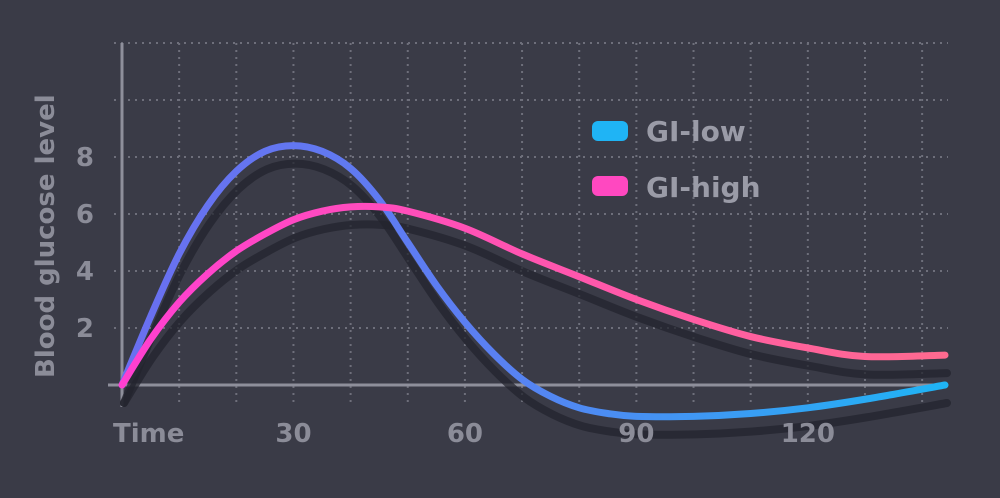 The height and width of the screenshot is (498, 1000). What do you see at coordinates (85, 158) in the screenshot?
I see `y-tick-label: 8` at bounding box center [85, 158].